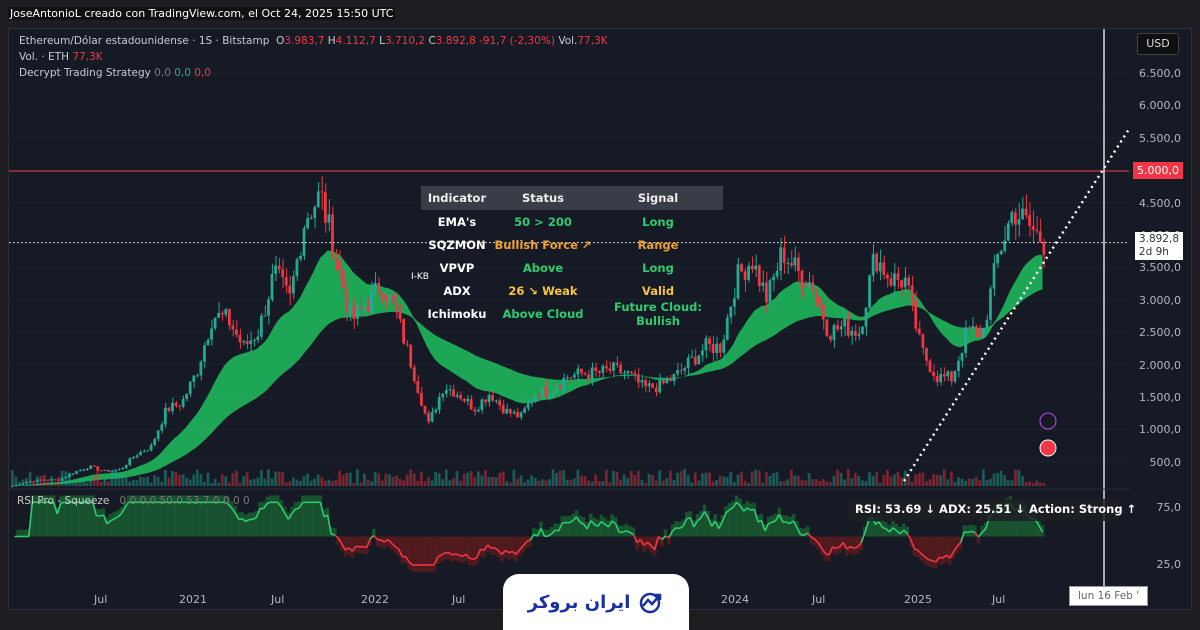 The image size is (1200, 630). Describe the element at coordinates (819, 599) in the screenshot. I see `time-tick: Jul` at that location.